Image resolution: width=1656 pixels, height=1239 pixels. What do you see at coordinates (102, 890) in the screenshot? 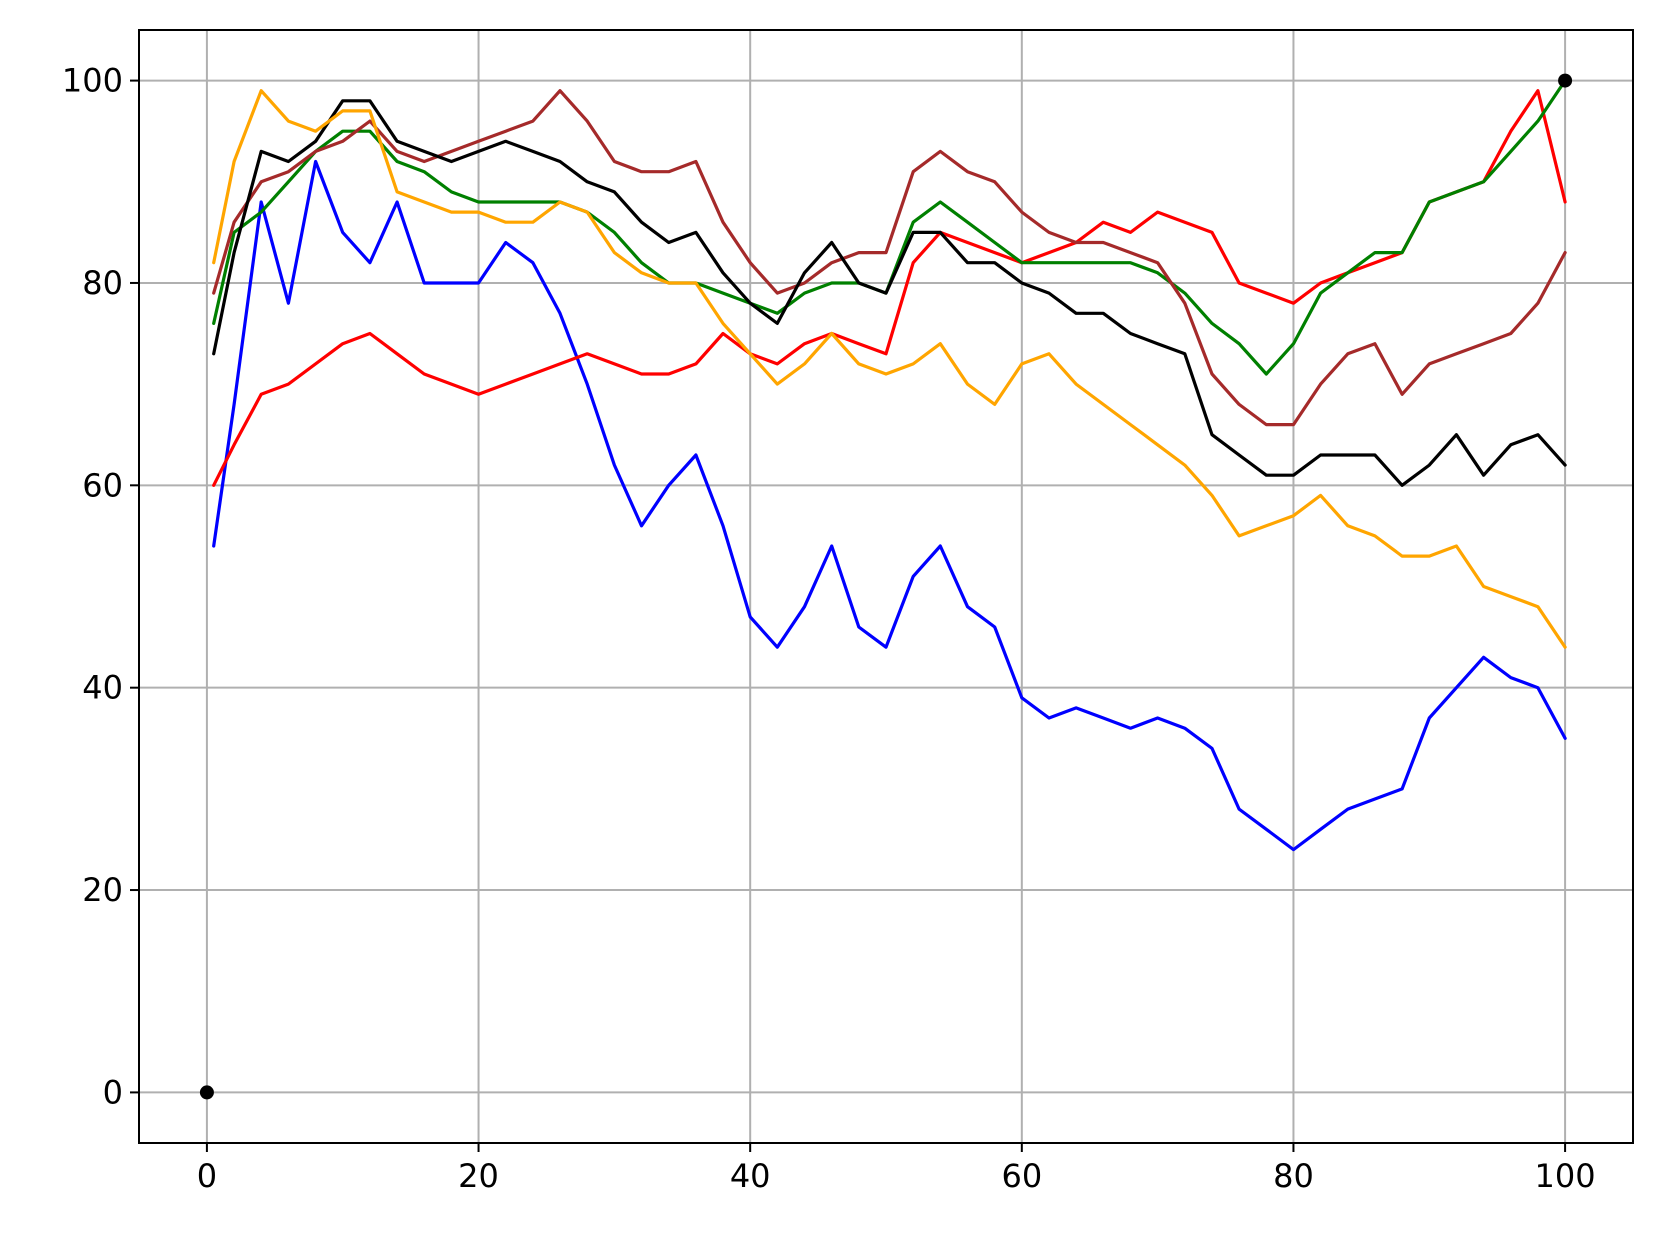
I see `y-tick-label: 20` at bounding box center [102, 890].